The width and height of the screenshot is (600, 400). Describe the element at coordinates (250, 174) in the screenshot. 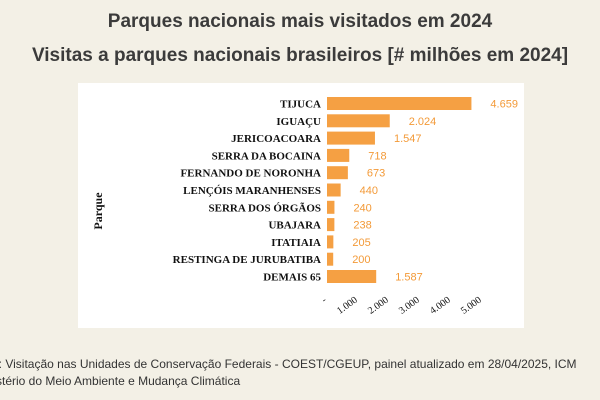

I see `category-label: FERNANDO DE NORONHA` at that location.